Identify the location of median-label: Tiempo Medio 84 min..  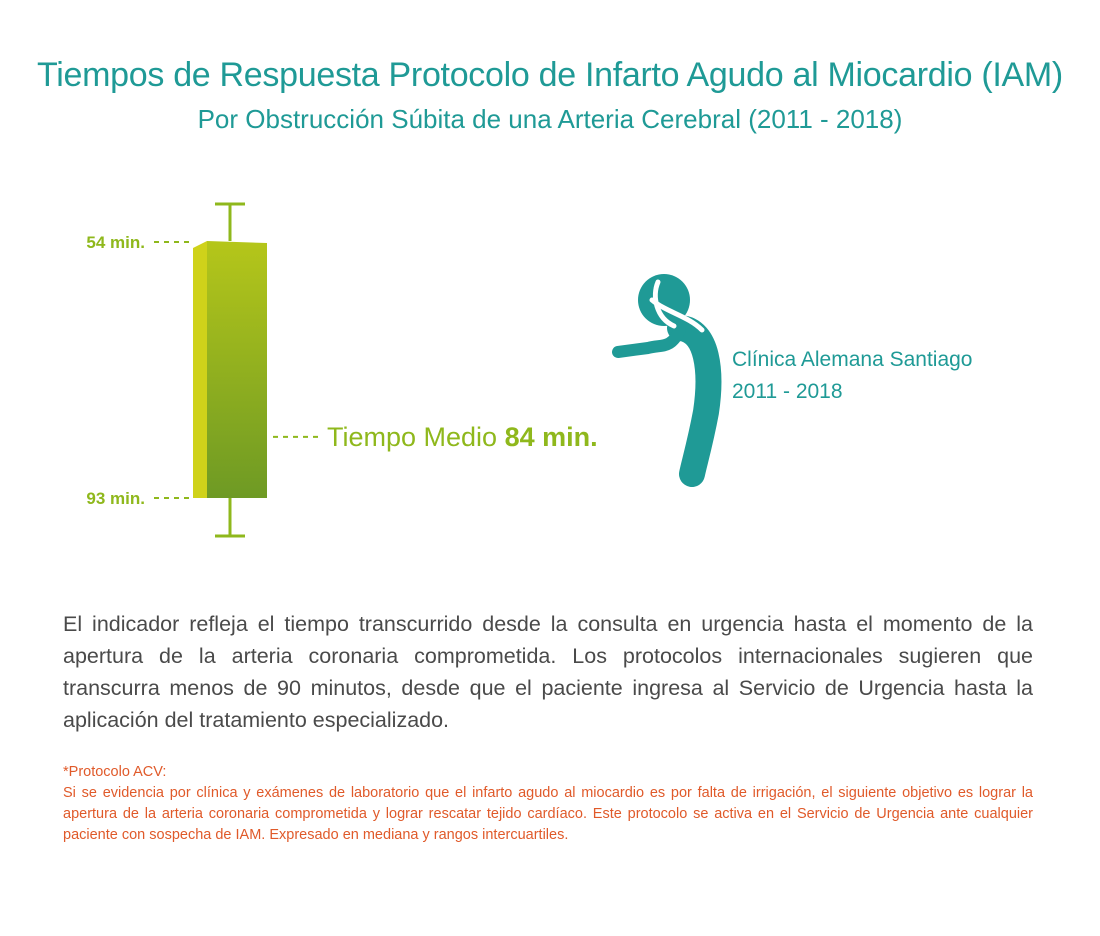
(462, 437).